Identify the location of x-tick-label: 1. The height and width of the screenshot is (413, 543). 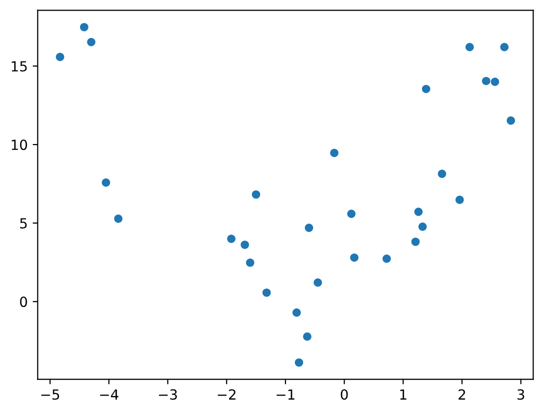
(403, 394).